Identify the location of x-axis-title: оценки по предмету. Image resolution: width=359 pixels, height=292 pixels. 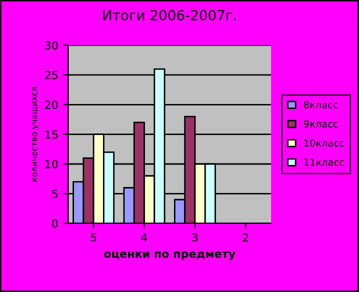
(170, 256).